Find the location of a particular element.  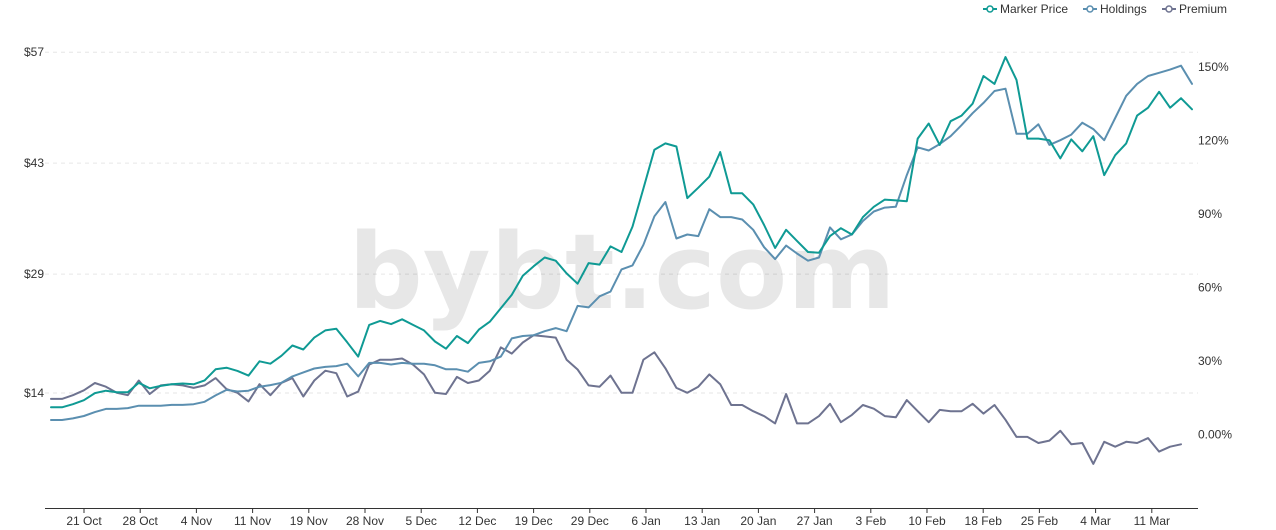

x-tick-label: 29 Dec is located at coordinates (590, 521).